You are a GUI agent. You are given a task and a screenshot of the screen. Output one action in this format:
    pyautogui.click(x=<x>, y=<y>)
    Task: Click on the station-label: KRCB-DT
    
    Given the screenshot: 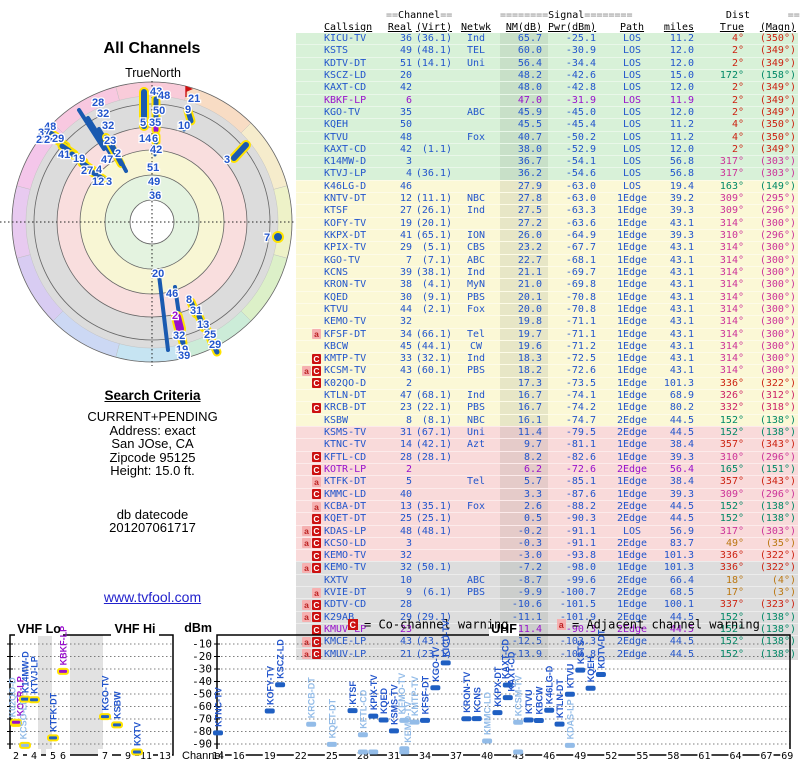 What is the action you would take?
    pyautogui.click(x=312, y=697)
    